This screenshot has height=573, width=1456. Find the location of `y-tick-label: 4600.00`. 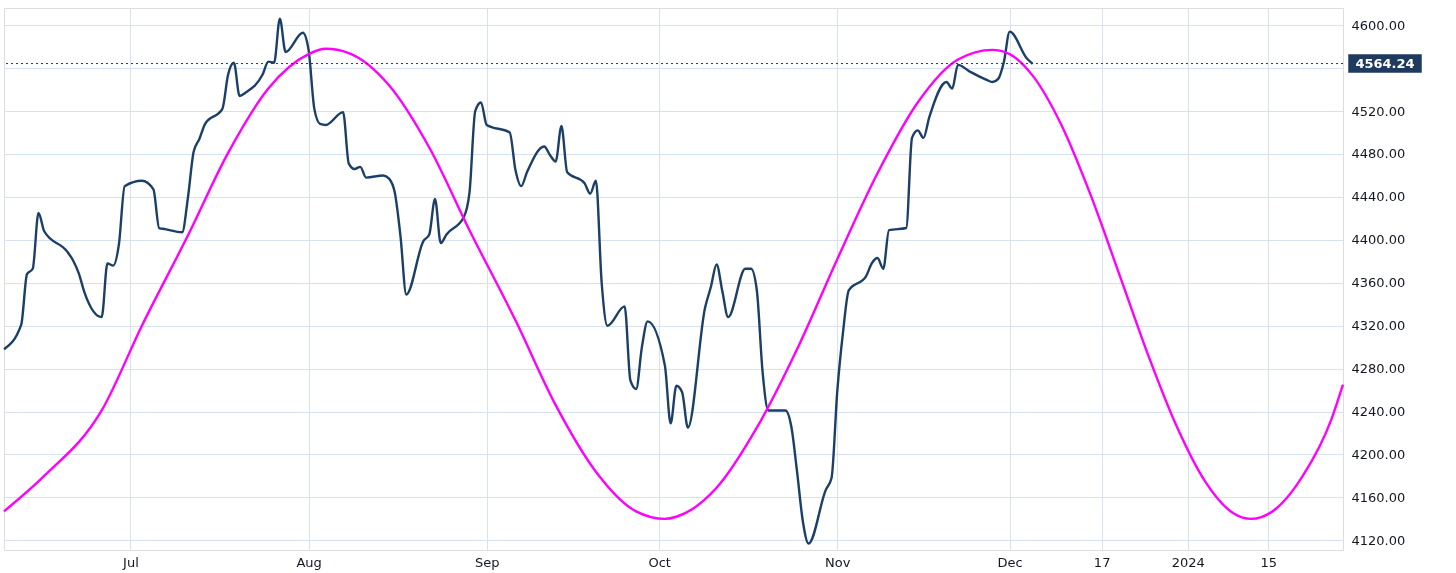

y-tick-label: 4600.00 is located at coordinates (1378, 25).